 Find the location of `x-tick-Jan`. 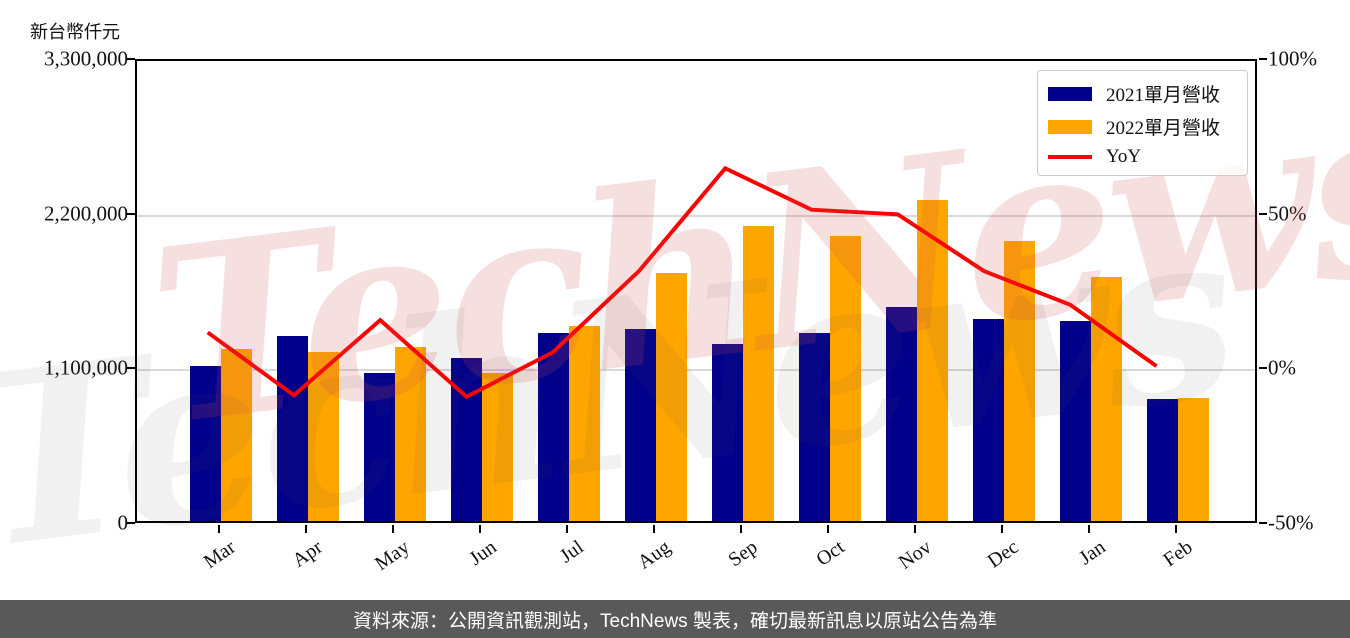

x-tick-Jan is located at coordinates (1089, 529).